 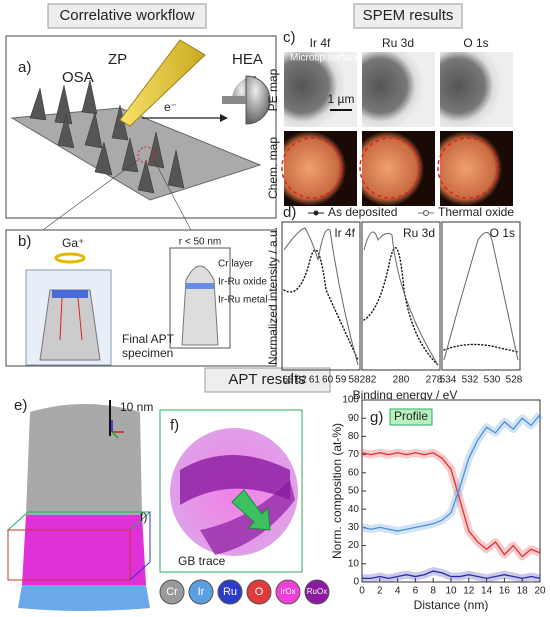 What do you see at coordinates (405, 395) in the screenshot?
I see `axis-label: Binding energy / eV` at bounding box center [405, 395].